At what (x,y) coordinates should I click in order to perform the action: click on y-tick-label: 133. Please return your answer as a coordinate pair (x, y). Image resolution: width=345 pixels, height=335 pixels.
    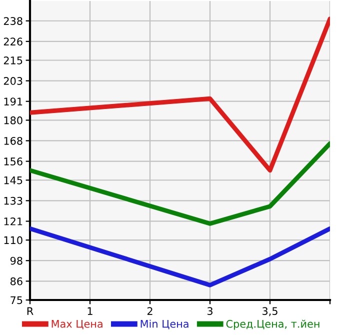
    Looking at the image, I should click on (13, 200).